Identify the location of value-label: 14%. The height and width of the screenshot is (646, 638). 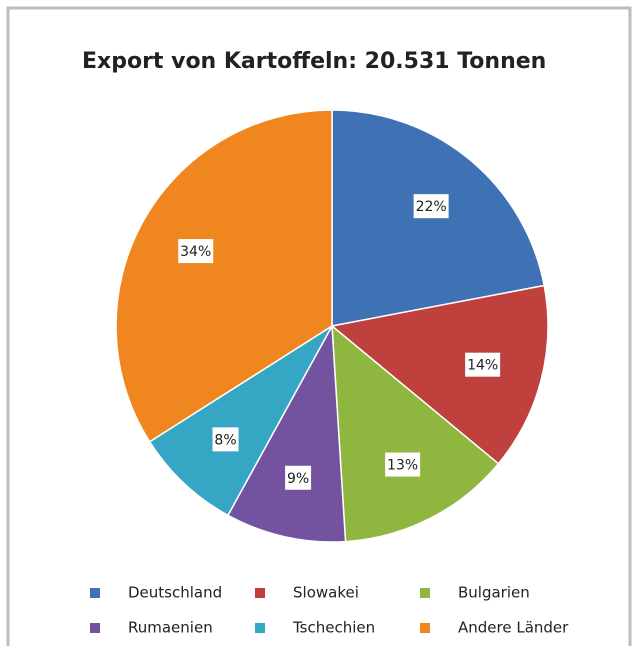
(482, 366).